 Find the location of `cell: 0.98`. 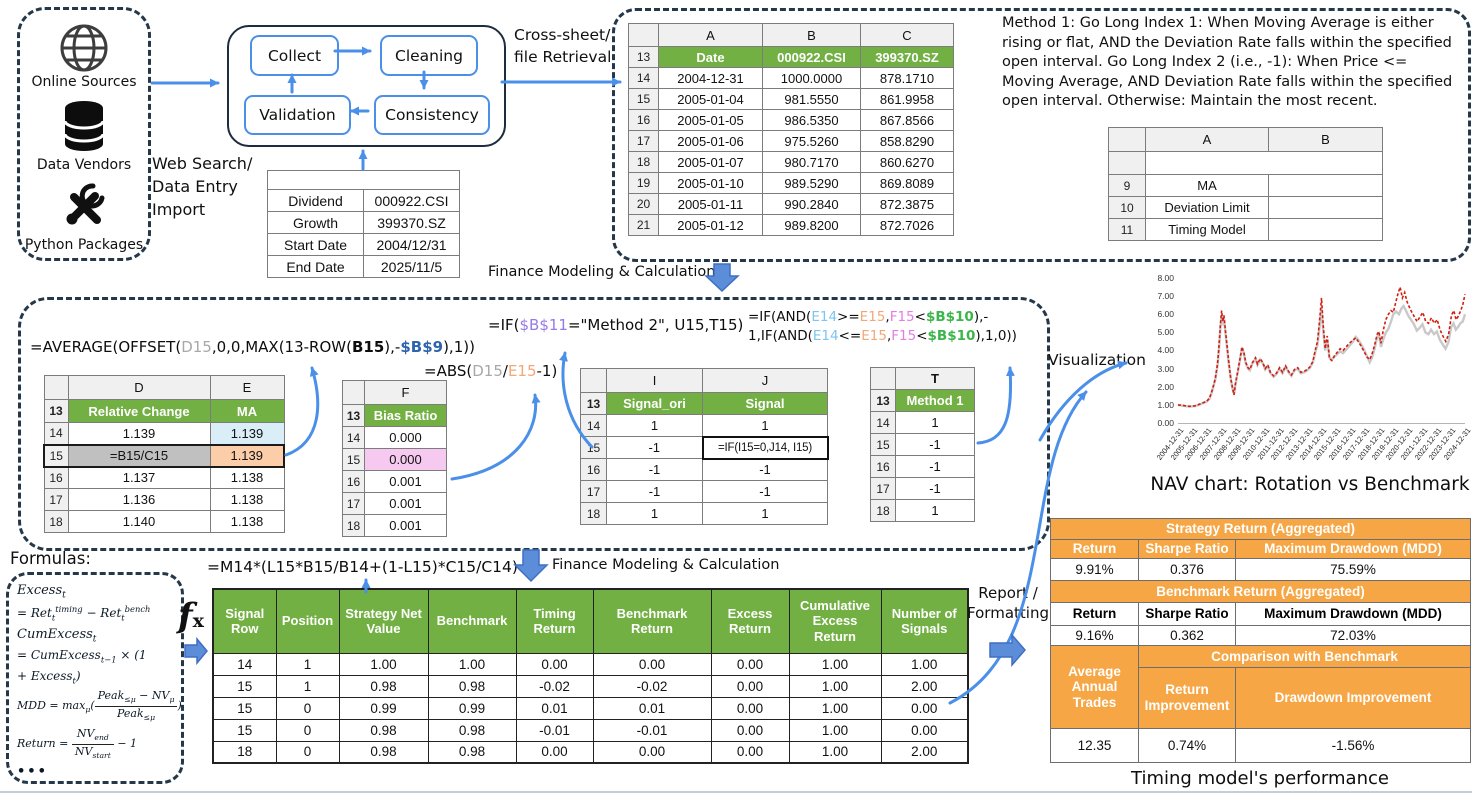

cell: 0.98 is located at coordinates (383, 730).